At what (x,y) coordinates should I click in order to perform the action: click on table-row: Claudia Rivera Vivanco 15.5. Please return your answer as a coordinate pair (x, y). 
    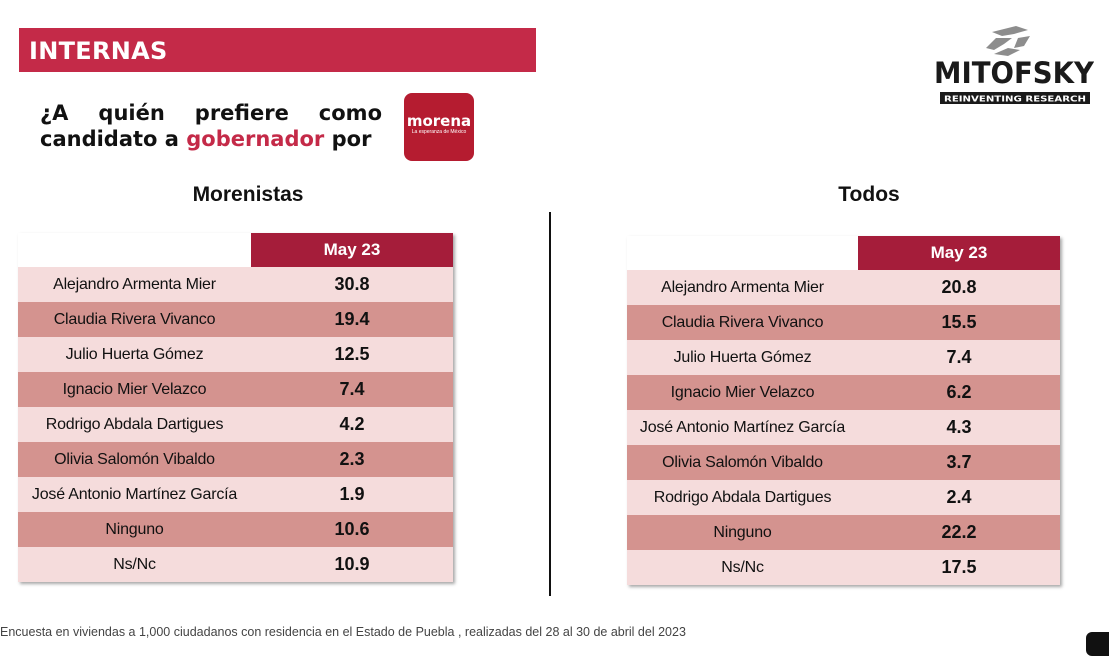
    Looking at the image, I should click on (843, 322).